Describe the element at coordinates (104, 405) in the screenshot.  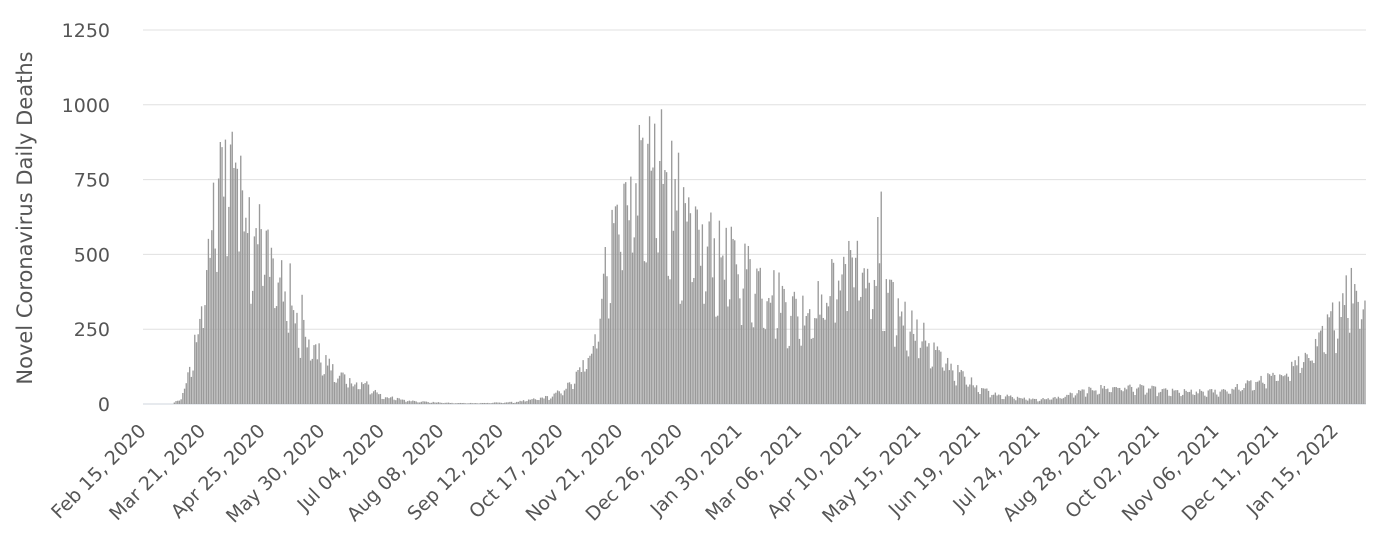
I see `y-tick-label: 0` at that location.